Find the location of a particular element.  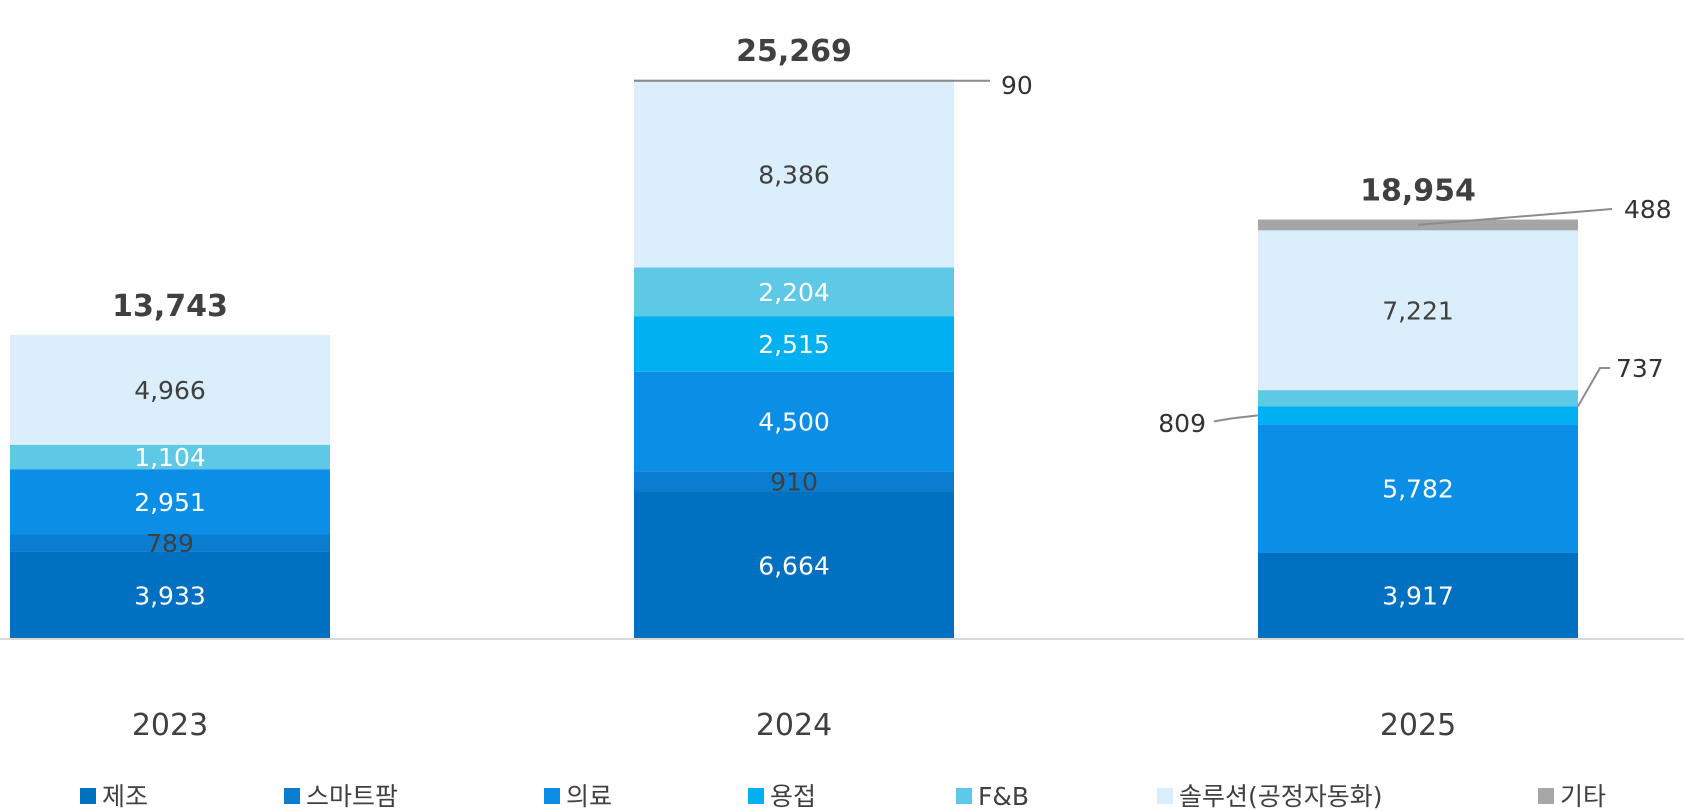

total-label-2025: 18,954 is located at coordinates (1418, 191).